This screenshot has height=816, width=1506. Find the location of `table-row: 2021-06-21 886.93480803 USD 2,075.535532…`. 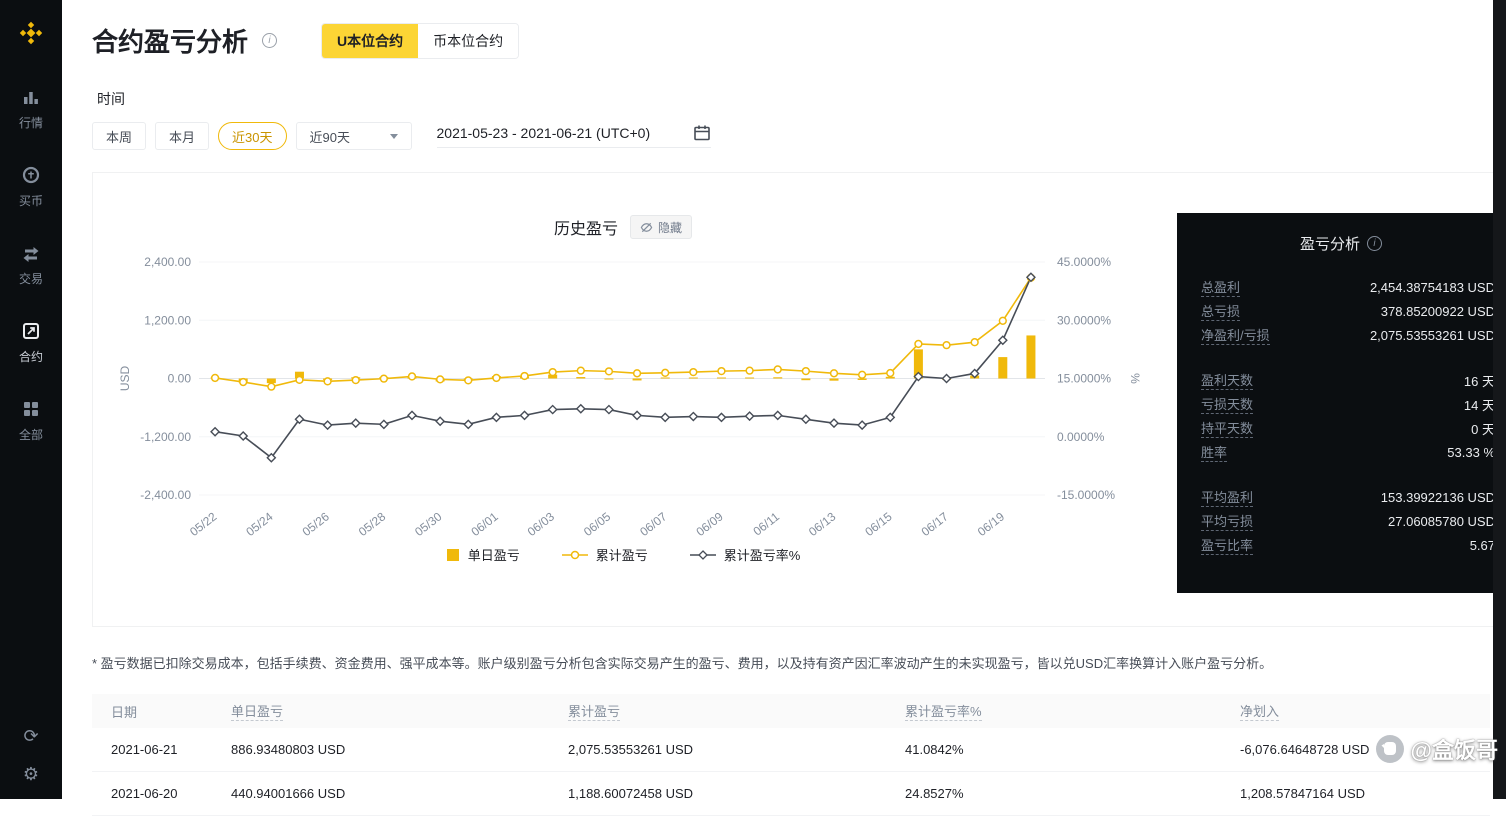

table-row: 2021-06-21 886.93480803 USD 2,075.535532… is located at coordinates (791, 750).